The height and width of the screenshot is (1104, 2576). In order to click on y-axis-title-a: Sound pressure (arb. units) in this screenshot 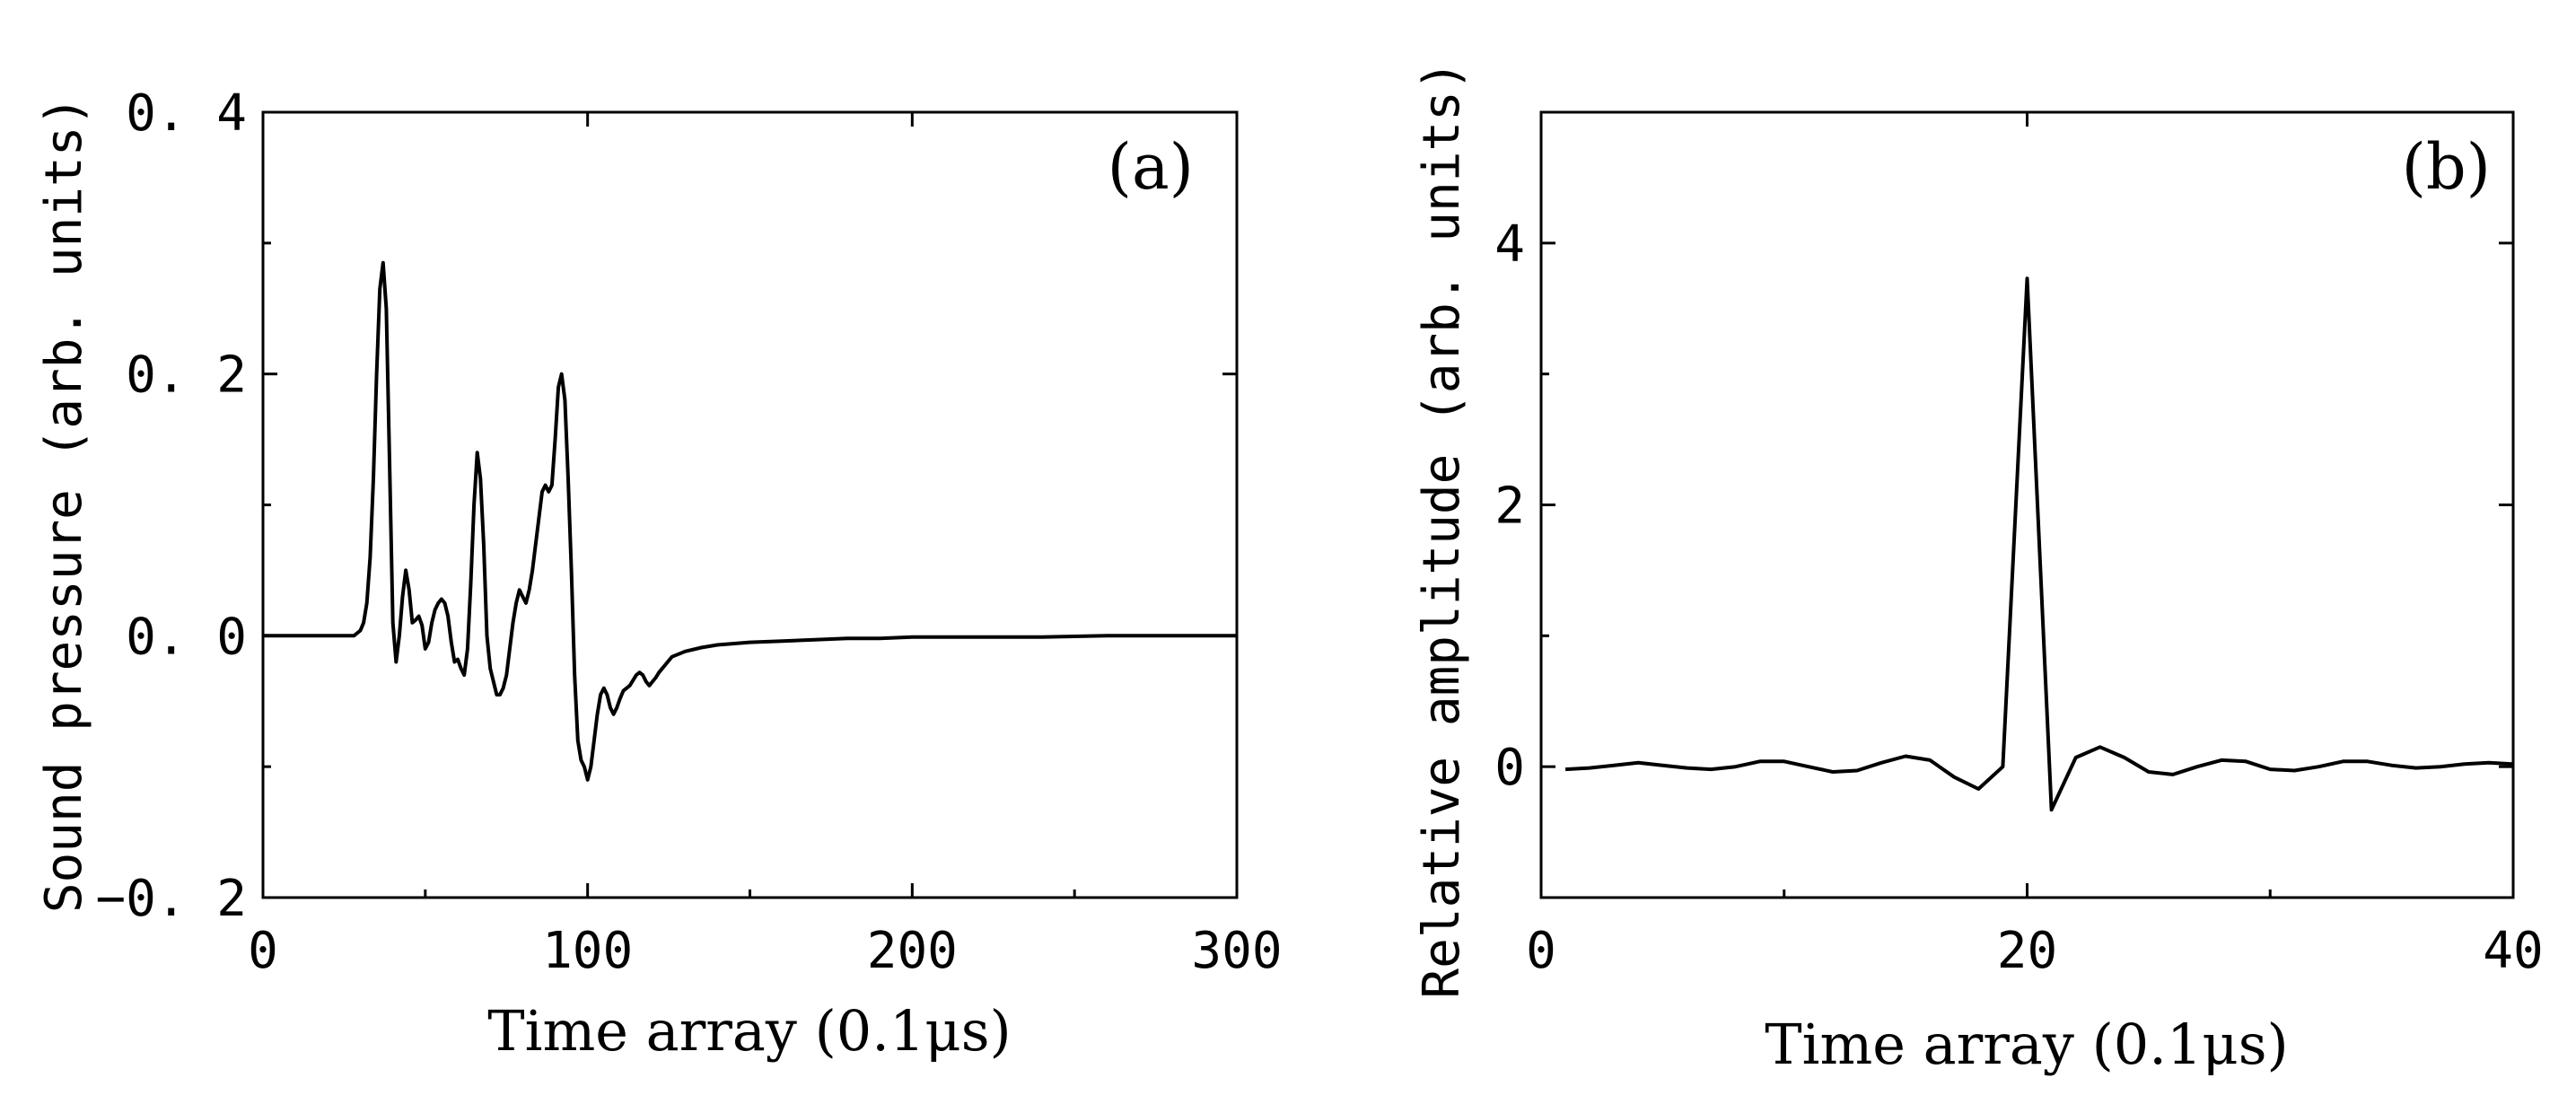, I will do `click(64, 504)`.